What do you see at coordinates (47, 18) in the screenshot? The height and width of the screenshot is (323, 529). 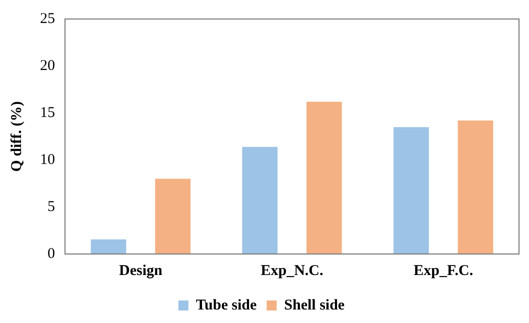 I see `y-tick-label: 25` at bounding box center [47, 18].